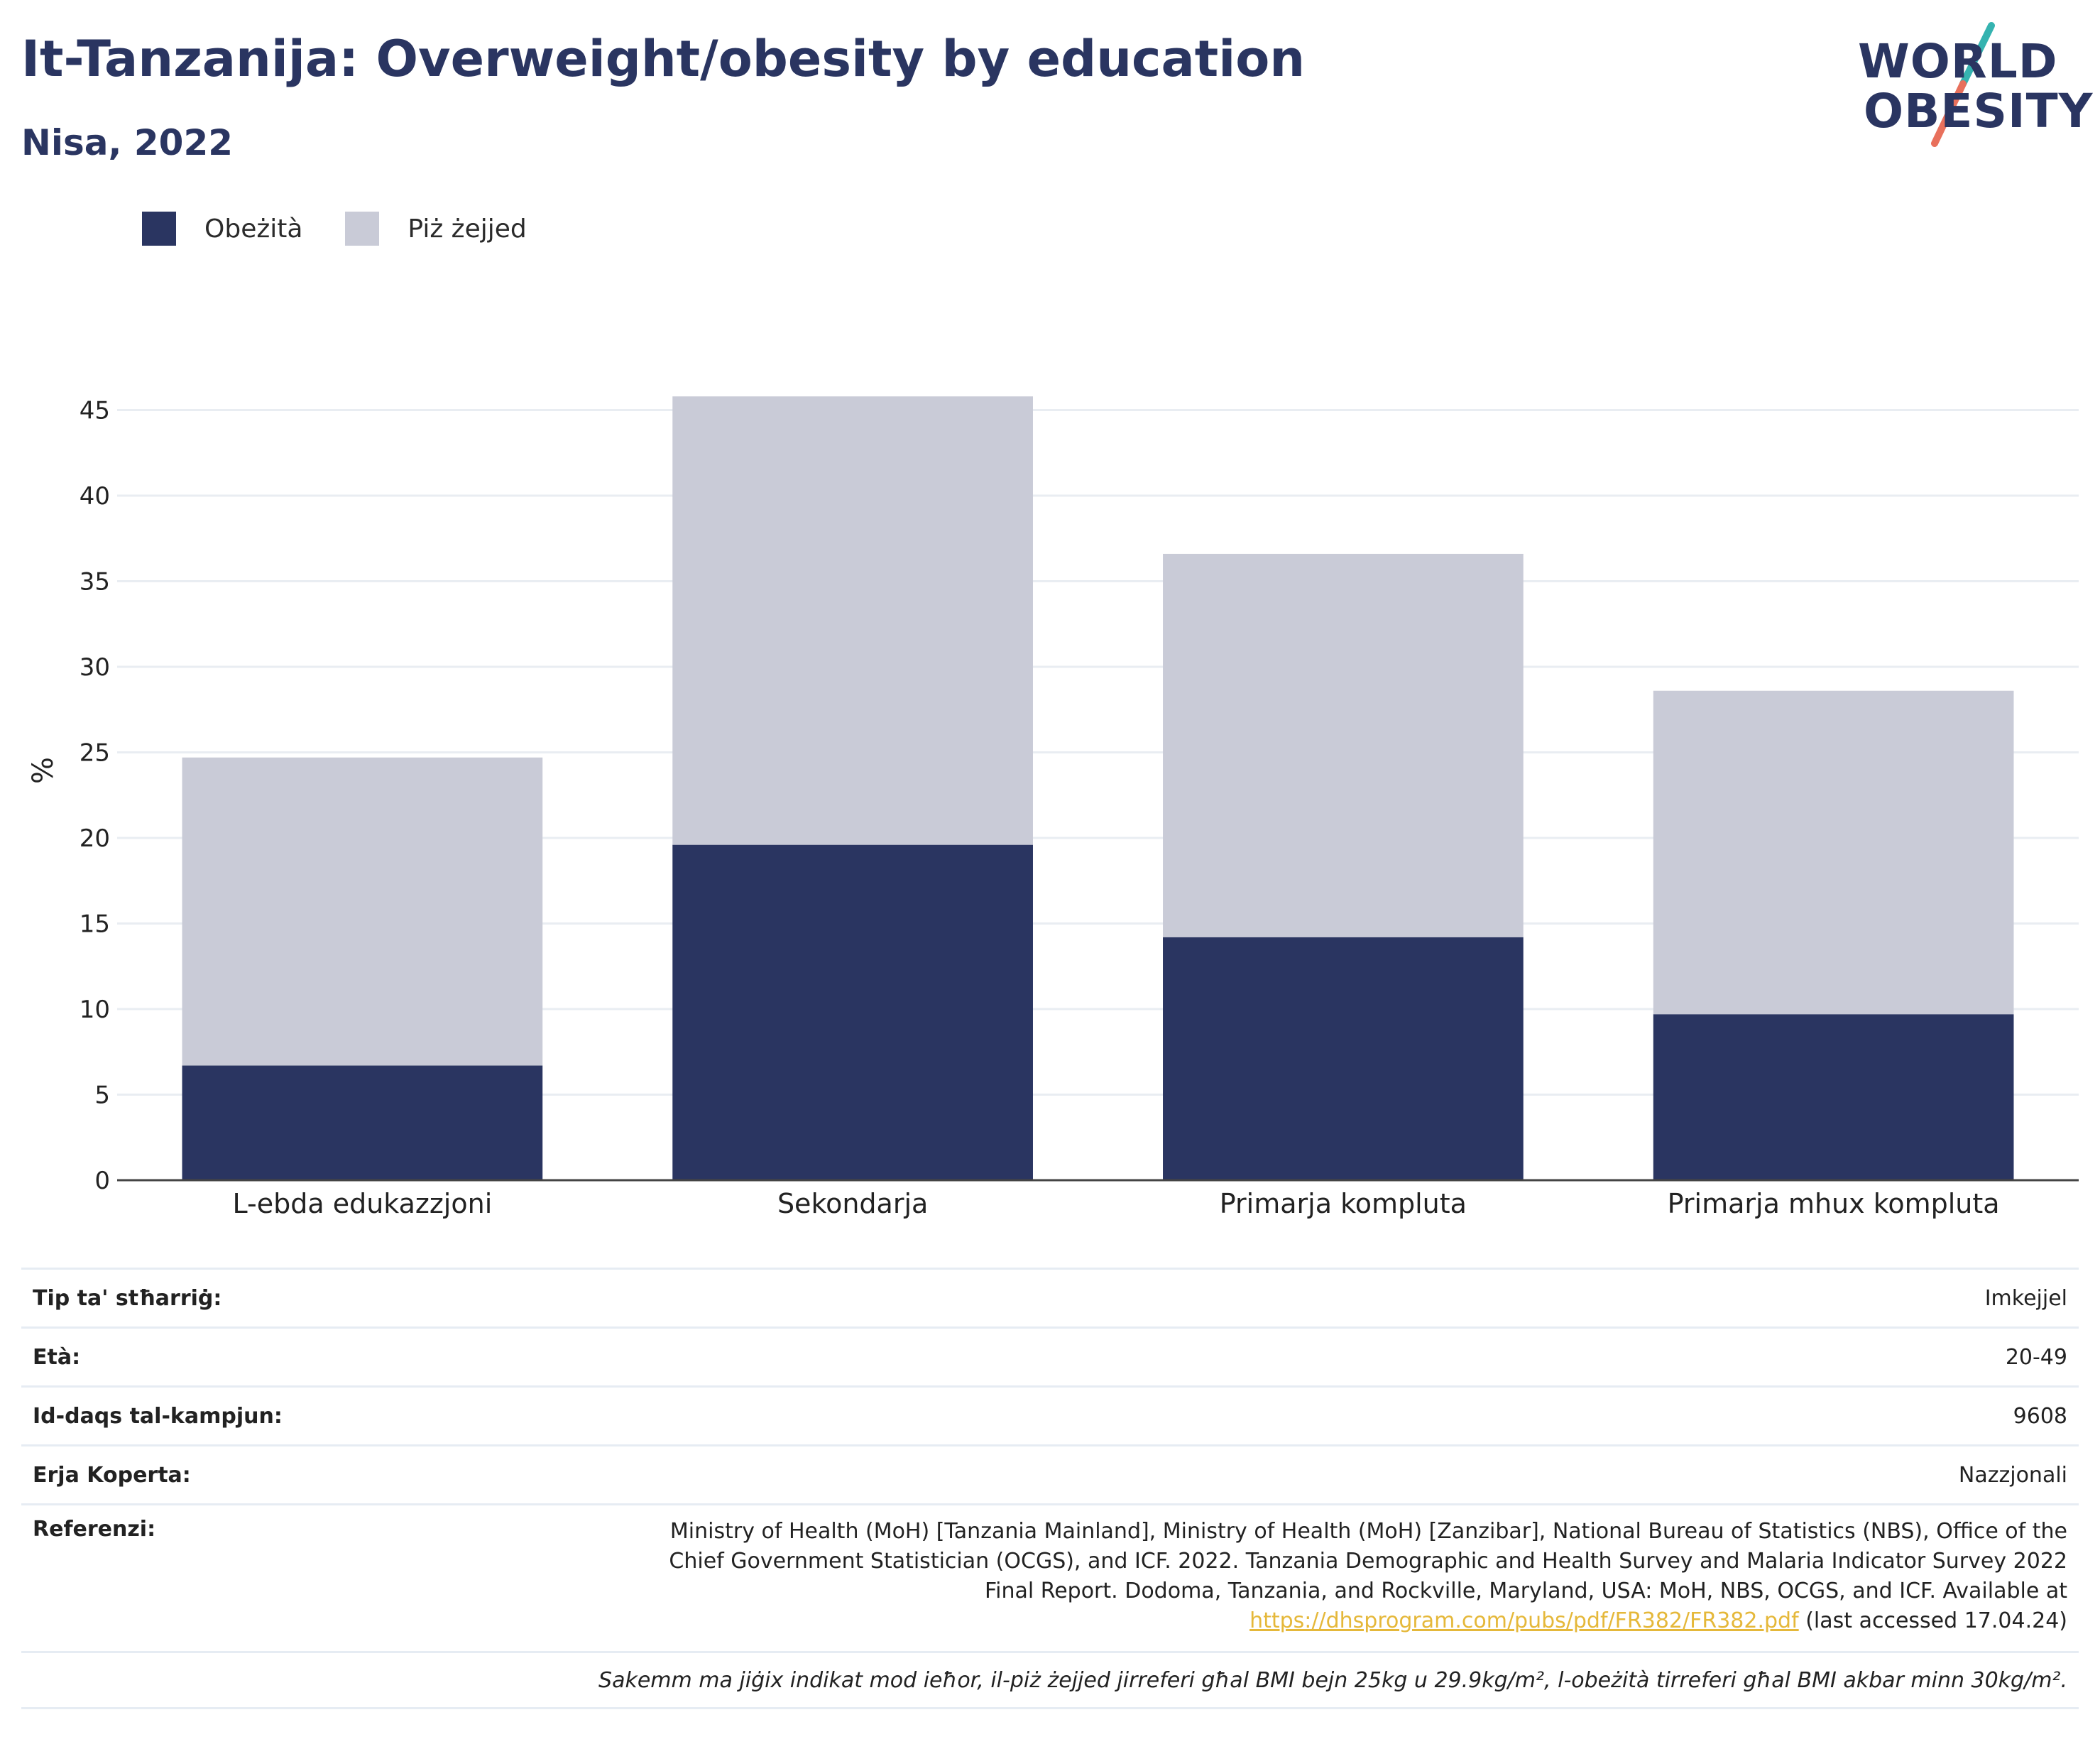 The image size is (2100, 1749). Describe the element at coordinates (1343, 1203) in the screenshot. I see `x-category-label: Primarja kompluta` at that location.